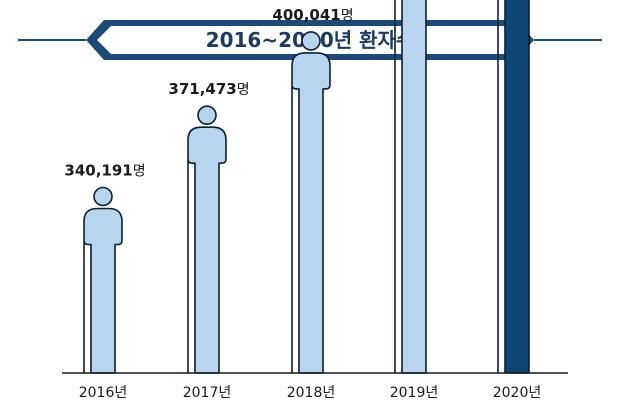  What do you see at coordinates (202, 89) in the screenshot?
I see `value-number: 371,473` at bounding box center [202, 89].